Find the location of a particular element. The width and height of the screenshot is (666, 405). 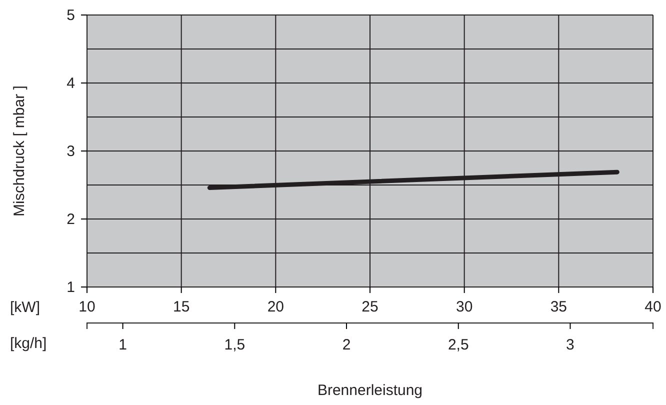

x-tick-label: 30 is located at coordinates (464, 307).